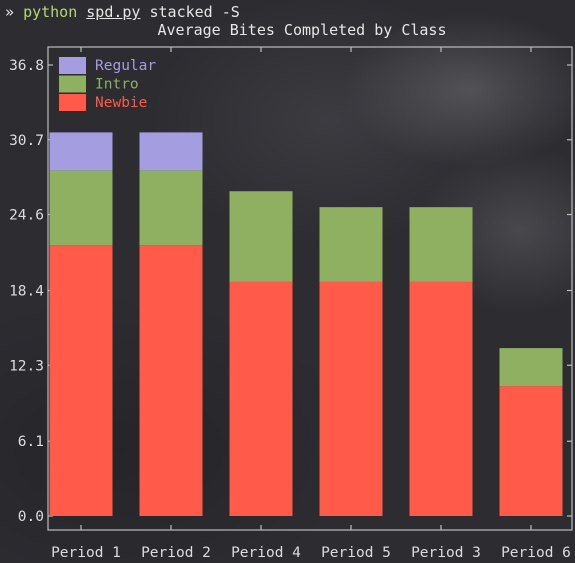 The image size is (575, 563). I want to click on x-tick-label: Period 6, so click(536, 553).